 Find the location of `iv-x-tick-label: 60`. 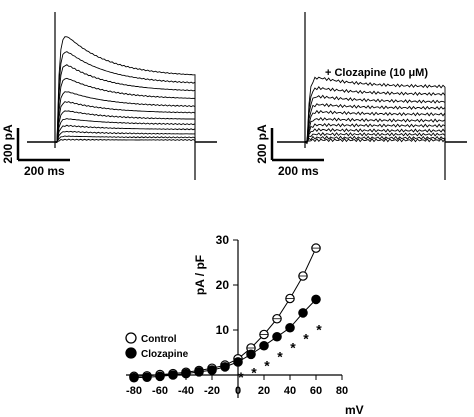

iv-x-tick-label: 60 is located at coordinates (316, 391).